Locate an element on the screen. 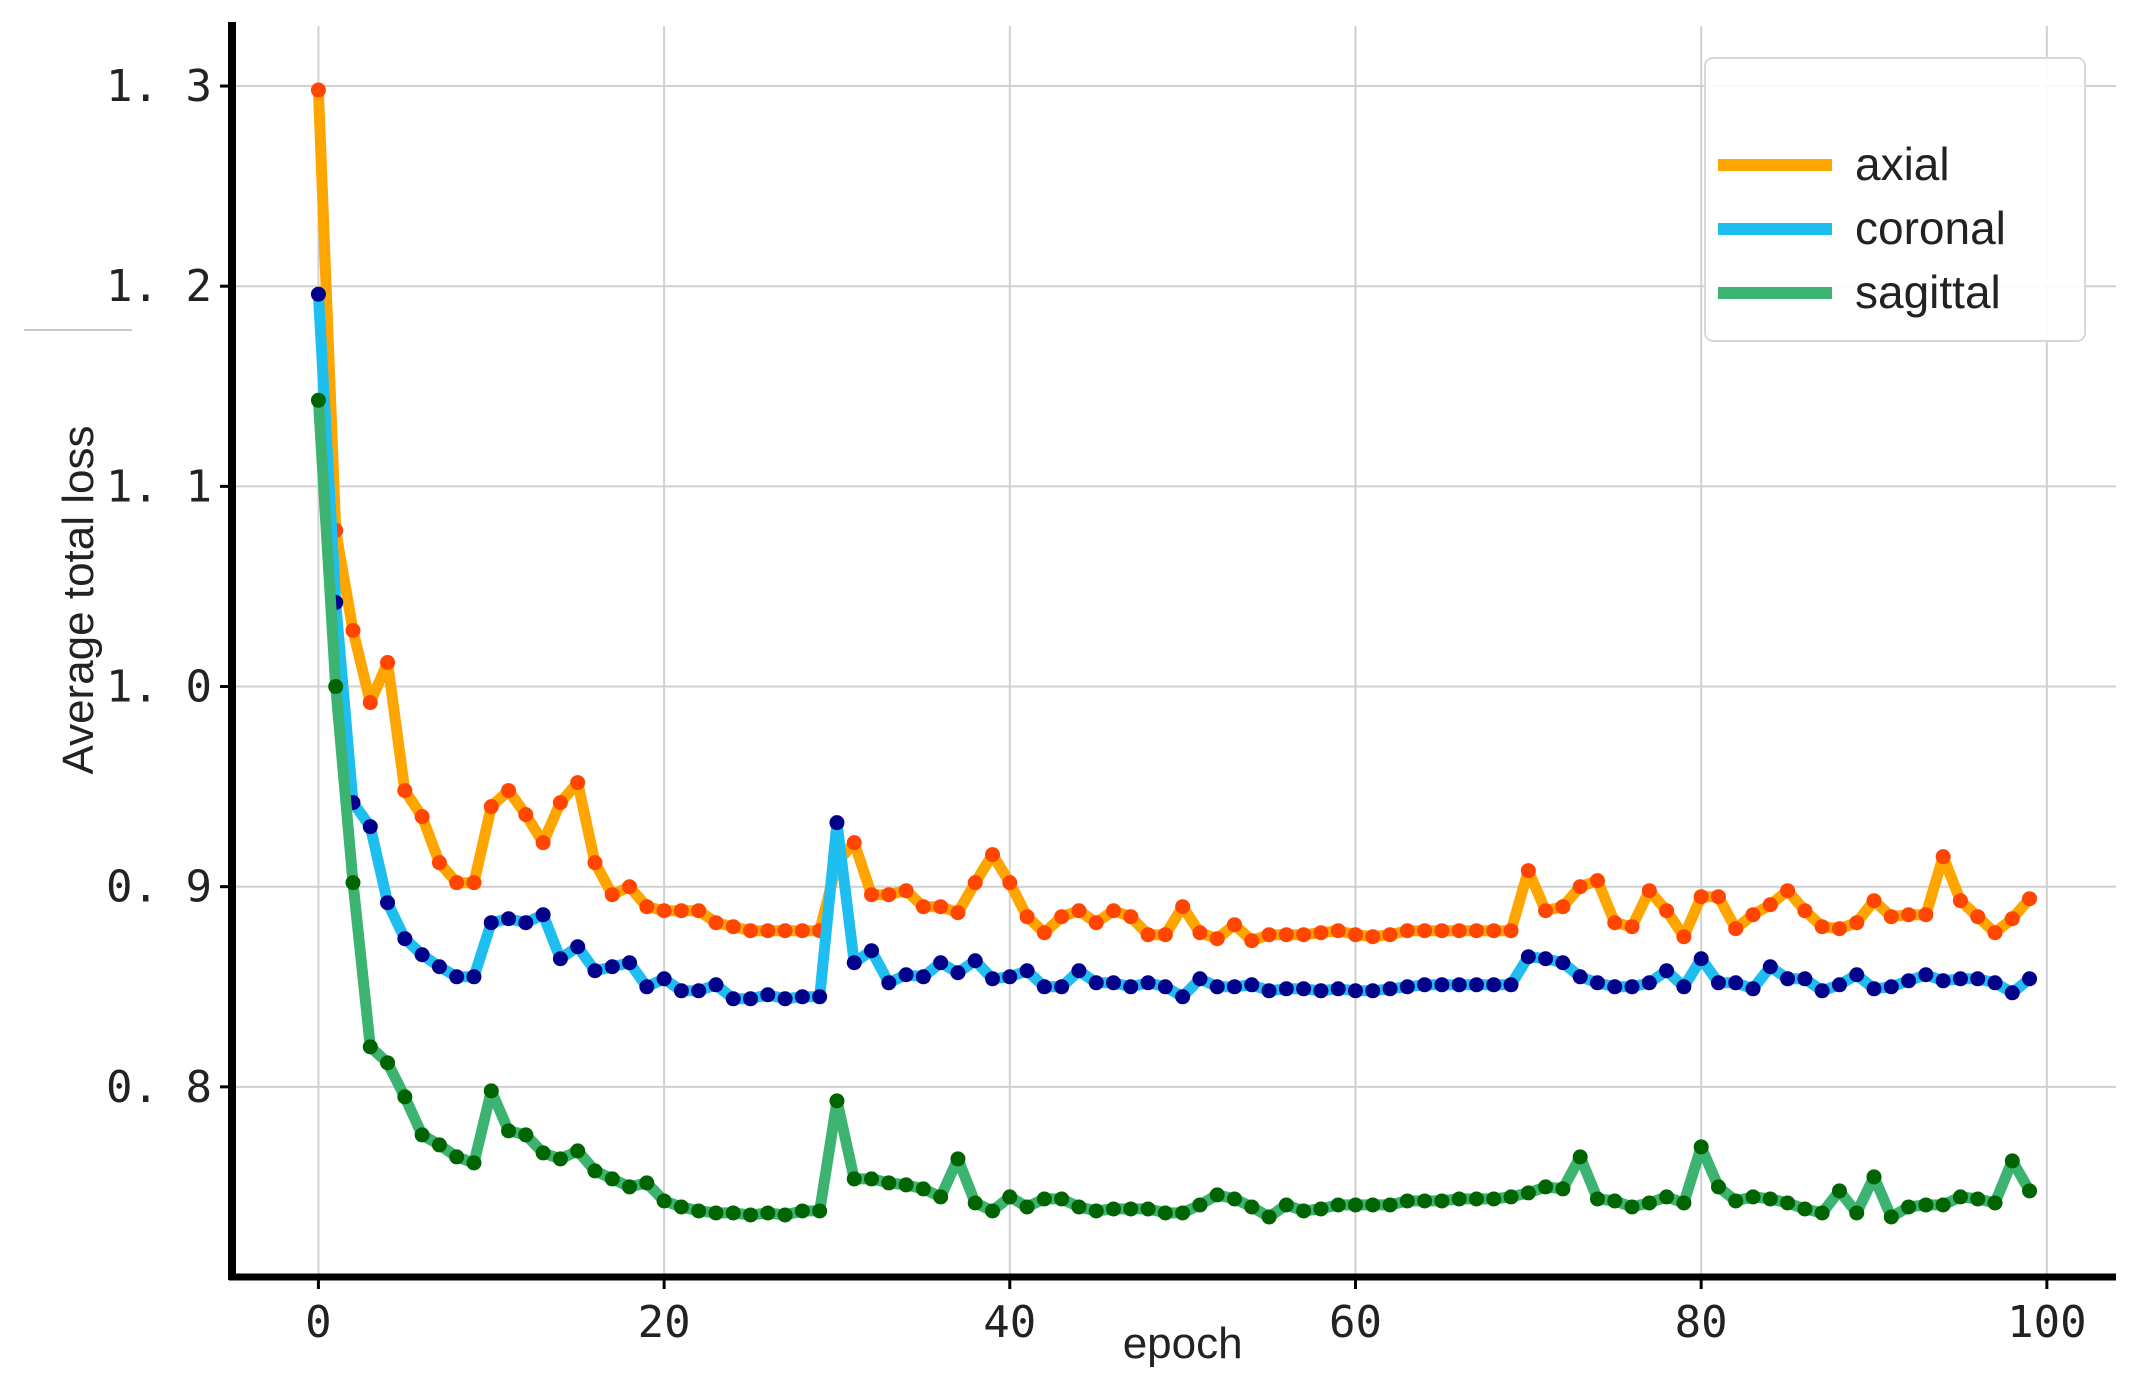 The width and height of the screenshot is (2130, 1389). x-tick-label: 0 is located at coordinates (318, 1322).